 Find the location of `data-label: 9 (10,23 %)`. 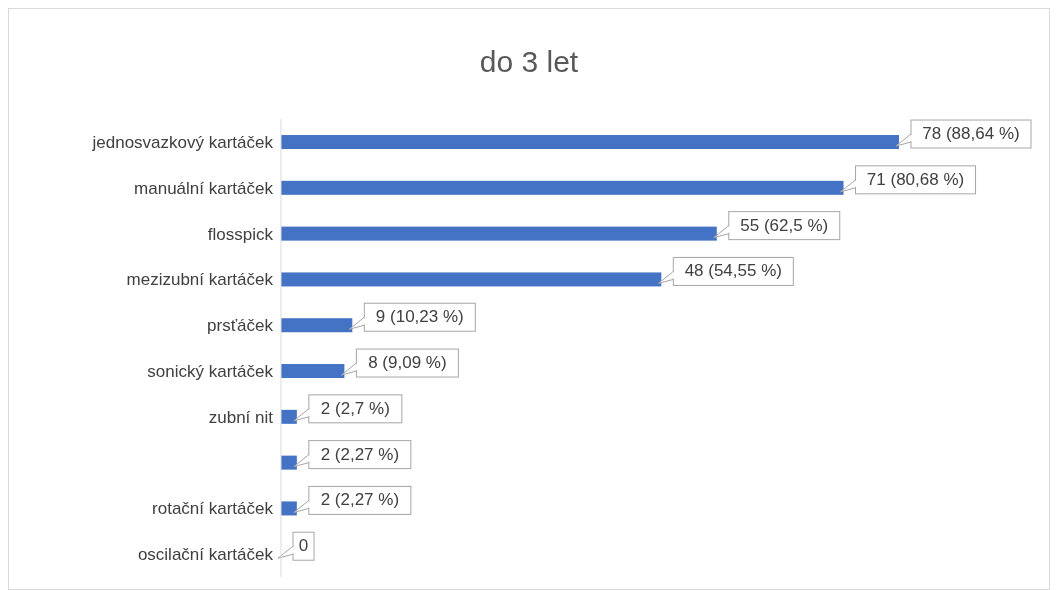

data-label: 9 (10,23 %) is located at coordinates (419, 317).